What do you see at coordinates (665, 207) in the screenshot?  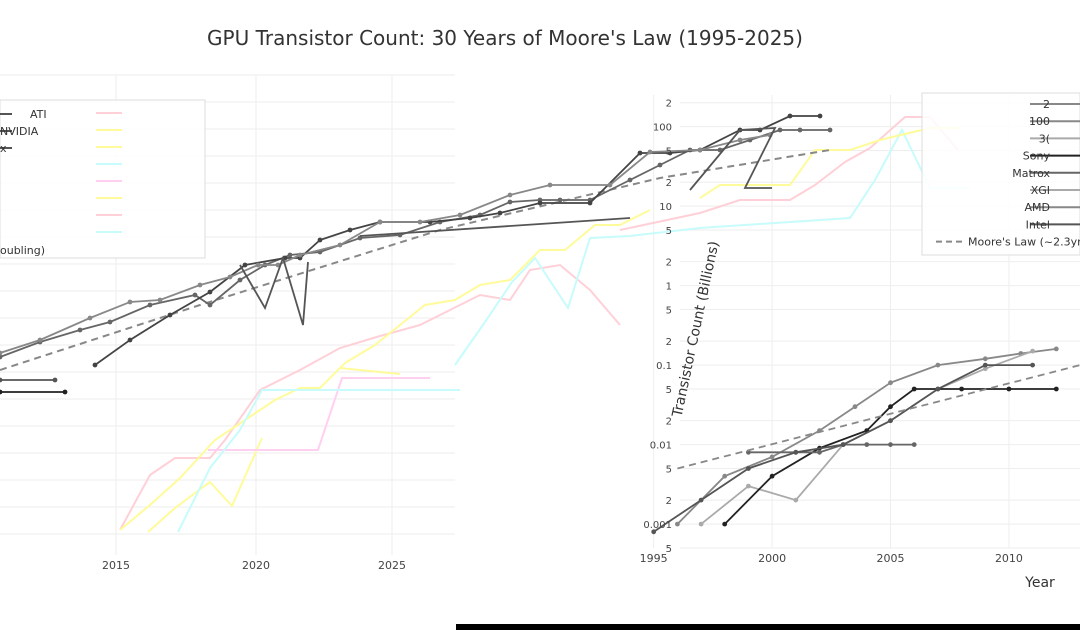 I see `y-tick-label: 10` at bounding box center [665, 207].